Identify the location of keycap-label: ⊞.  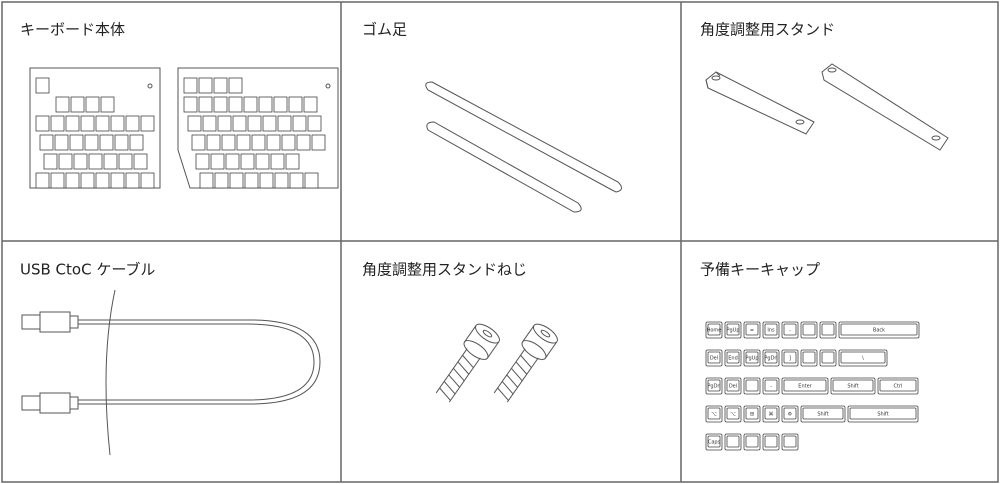
(752, 415).